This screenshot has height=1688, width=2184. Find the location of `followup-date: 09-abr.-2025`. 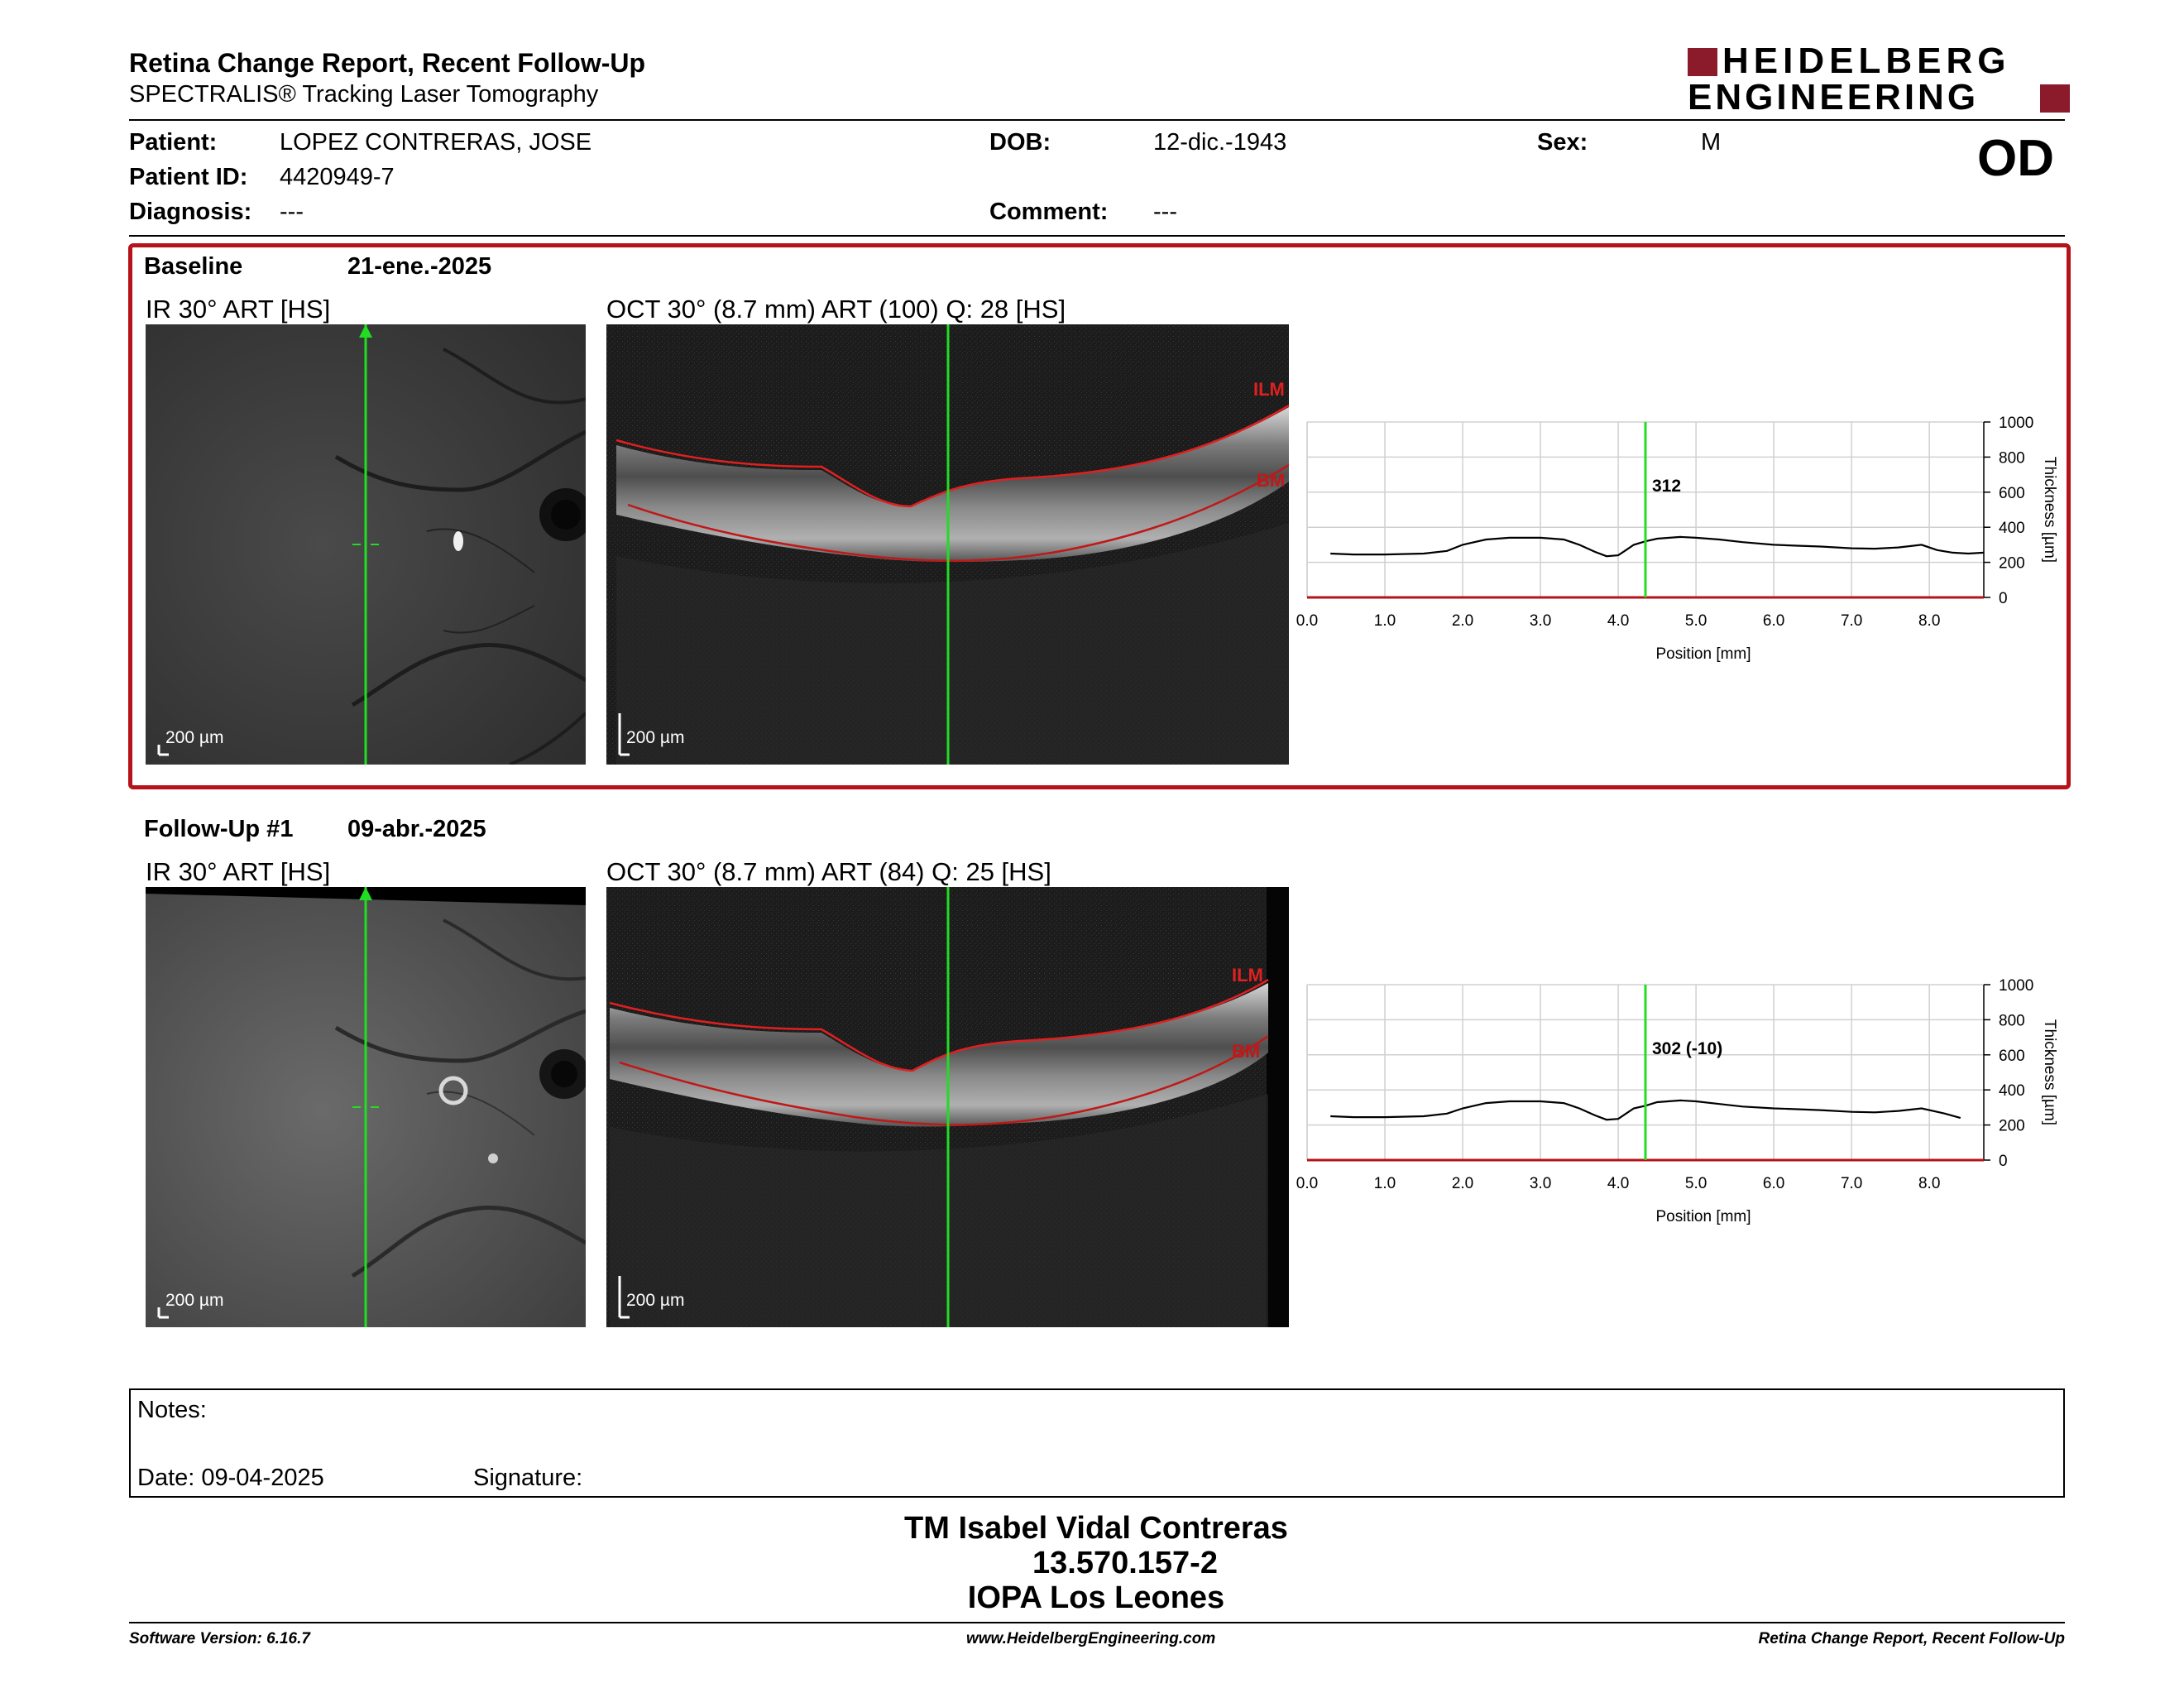

followup-date: 09-abr.-2025 is located at coordinates (416, 829).